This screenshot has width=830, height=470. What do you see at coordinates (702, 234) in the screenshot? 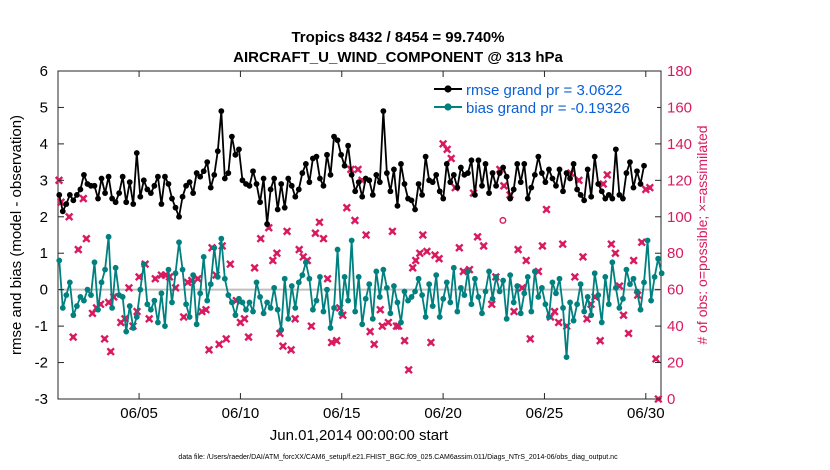
I see `y-axis-label-right: # of obs: o=possible; ×=assimilated` at bounding box center [702, 234].